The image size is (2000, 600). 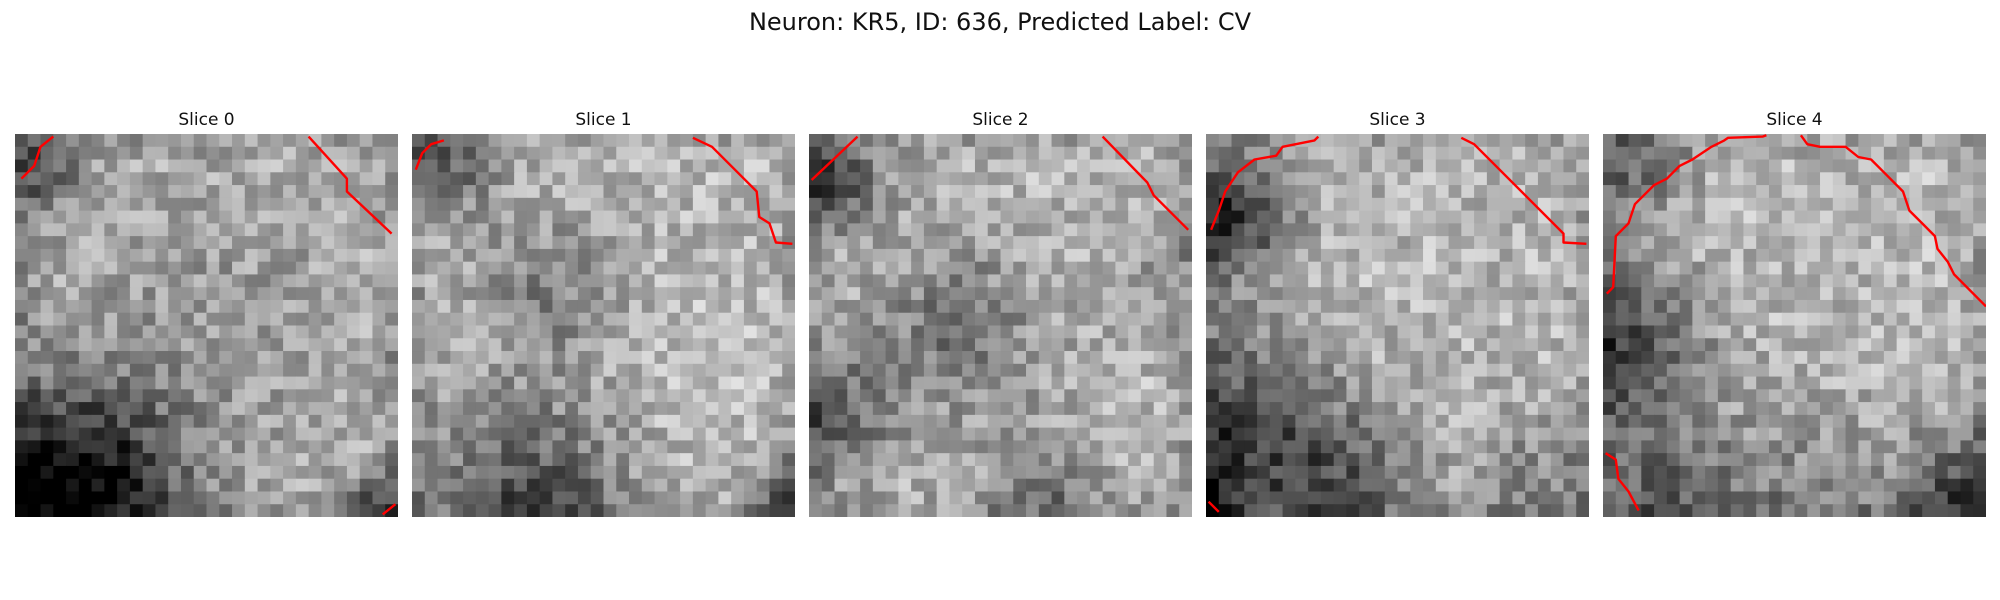 What do you see at coordinates (206, 120) in the screenshot?
I see `slice-title-0: Slice 0` at bounding box center [206, 120].